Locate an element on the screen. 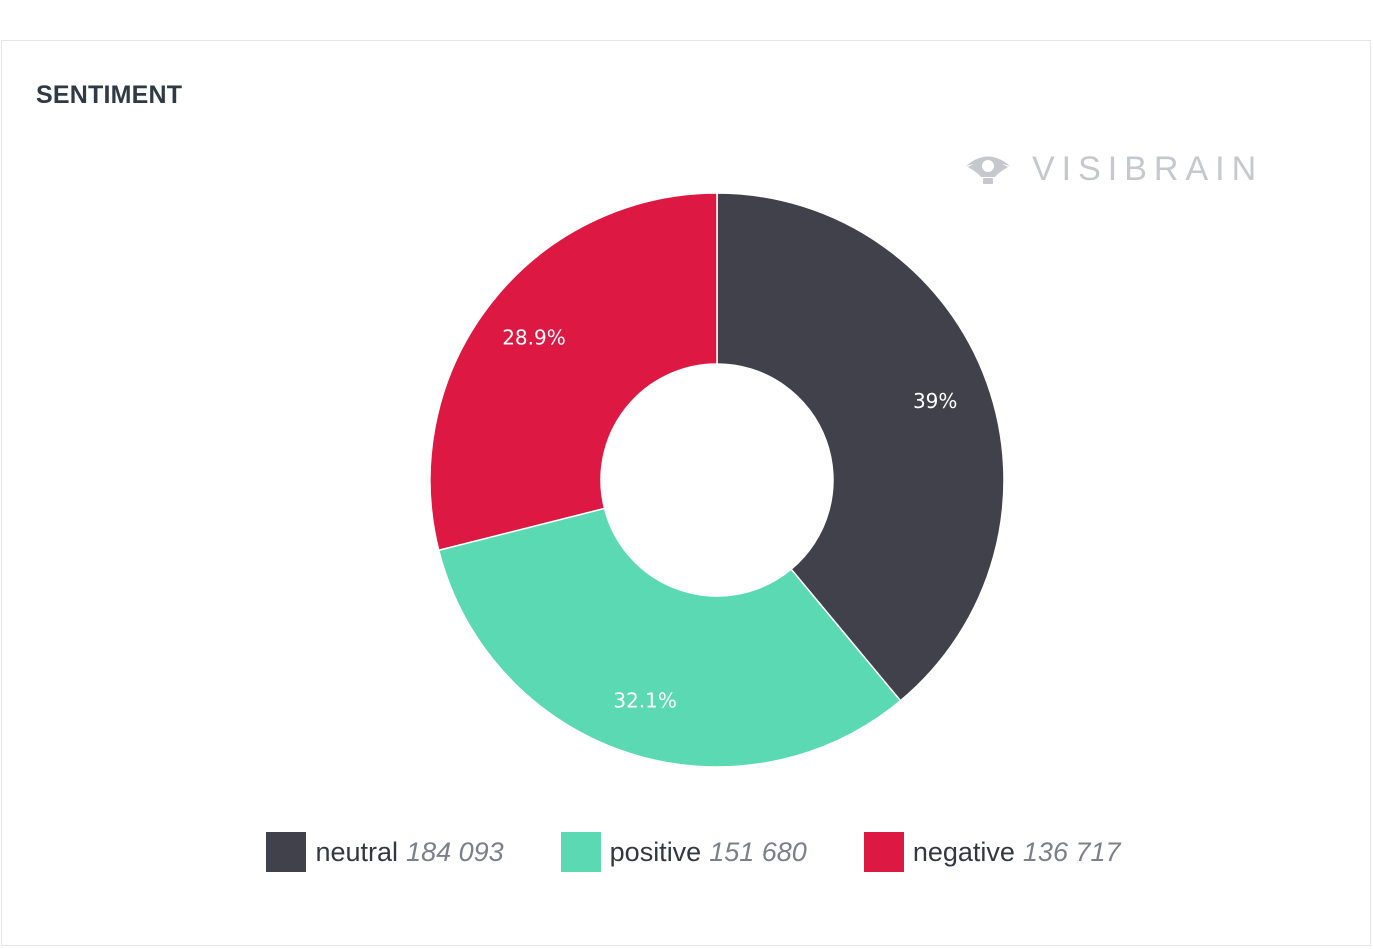 The width and height of the screenshot is (1373, 949). slice-label-negative: 28.9% is located at coordinates (534, 337).